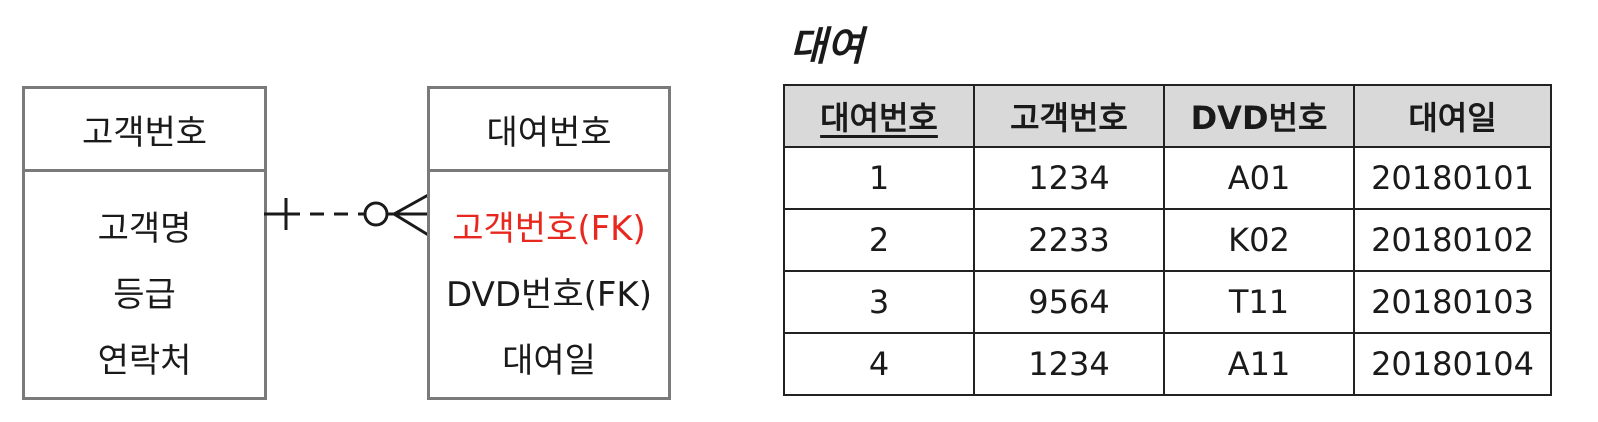 The width and height of the screenshot is (1598, 422). What do you see at coordinates (1452, 302) in the screenshot?
I see `table-cell: 20180103` at bounding box center [1452, 302].